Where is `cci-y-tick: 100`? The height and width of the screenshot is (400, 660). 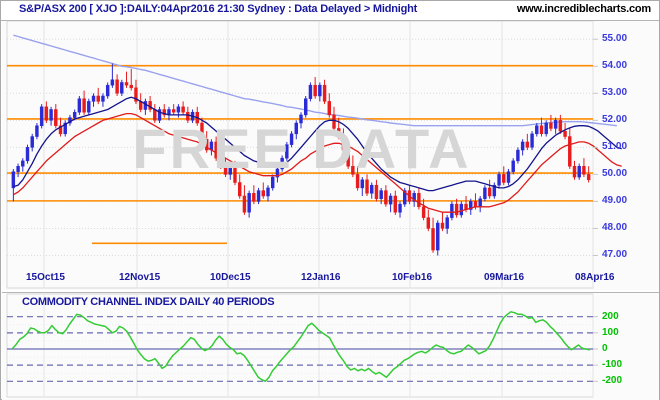
cci-y-tick: 100 is located at coordinates (610, 332).